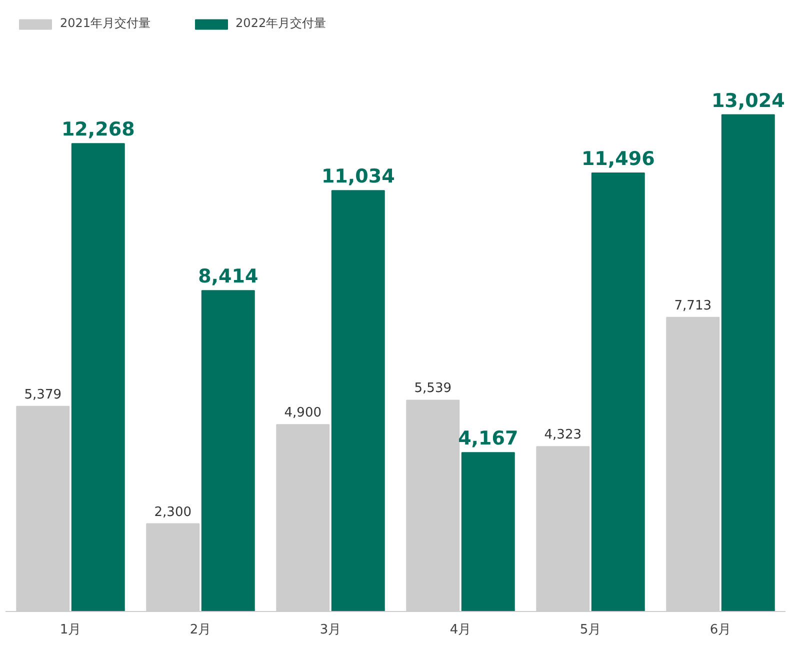  What do you see at coordinates (488, 439) in the screenshot?
I see `data-label: 4,167` at bounding box center [488, 439].